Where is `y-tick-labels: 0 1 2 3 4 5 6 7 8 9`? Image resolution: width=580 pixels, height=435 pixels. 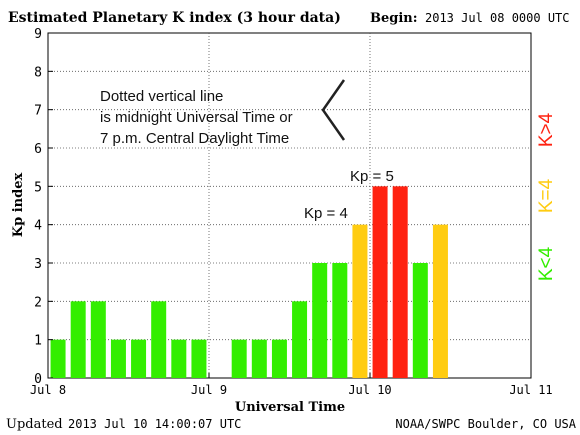 y-tick-labels: 0 1 2 3 4 5 6 7 8 9 is located at coordinates (43, 207).